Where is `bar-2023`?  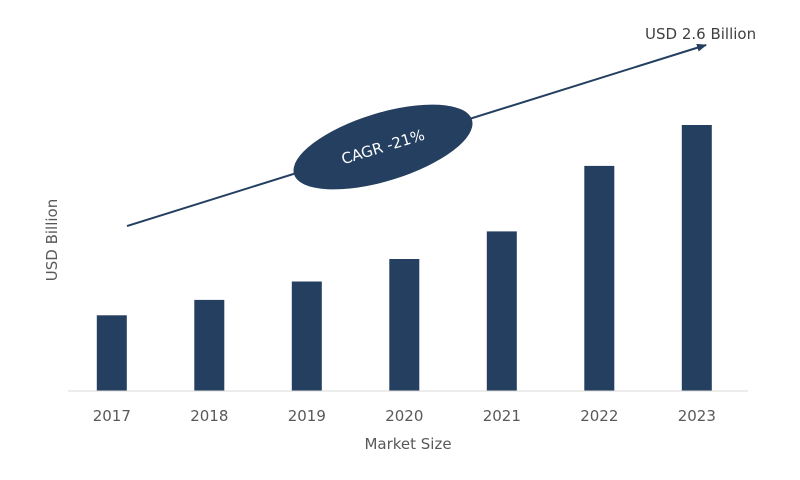
bar-2023 is located at coordinates (696, 258).